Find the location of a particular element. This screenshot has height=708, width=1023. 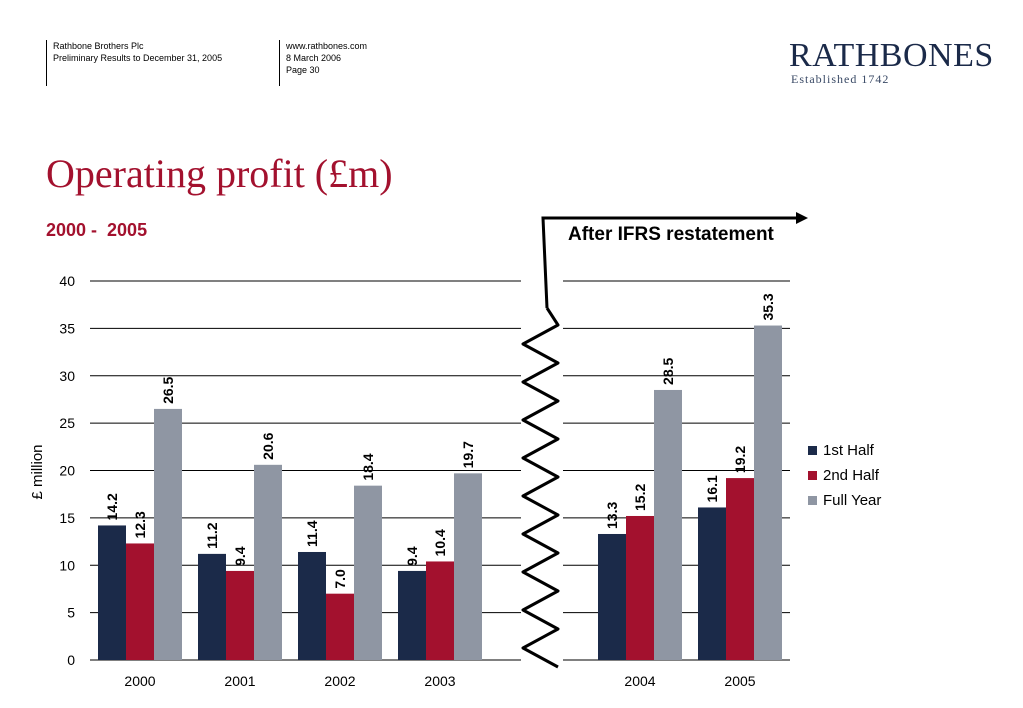

y-tick-label: 15 is located at coordinates (67, 518).